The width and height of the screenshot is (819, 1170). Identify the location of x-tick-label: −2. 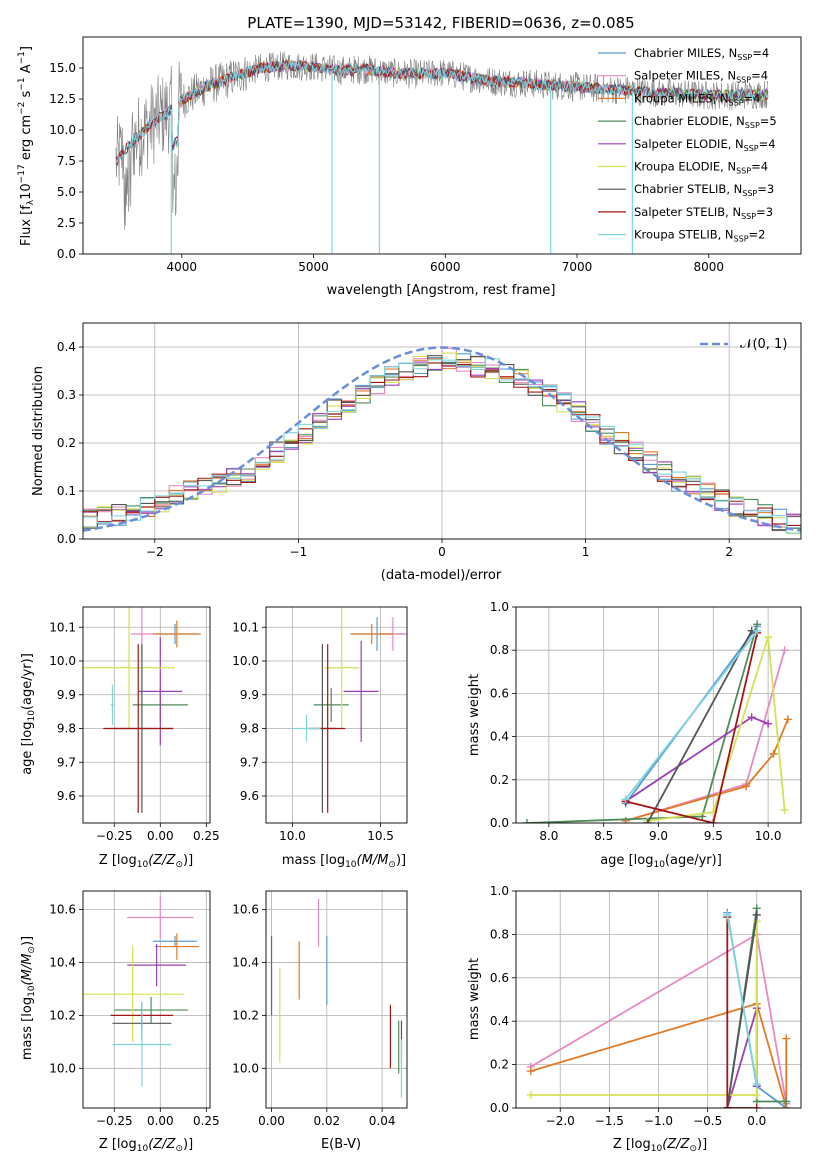
(155, 552).